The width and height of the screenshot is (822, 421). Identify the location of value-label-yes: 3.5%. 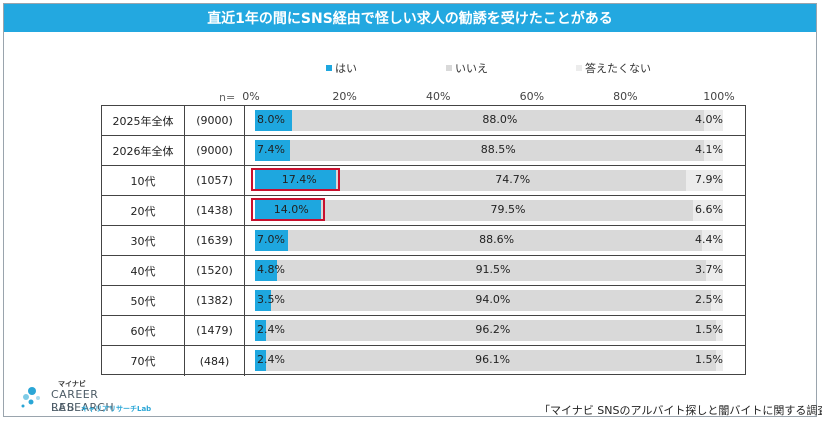
(271, 299).